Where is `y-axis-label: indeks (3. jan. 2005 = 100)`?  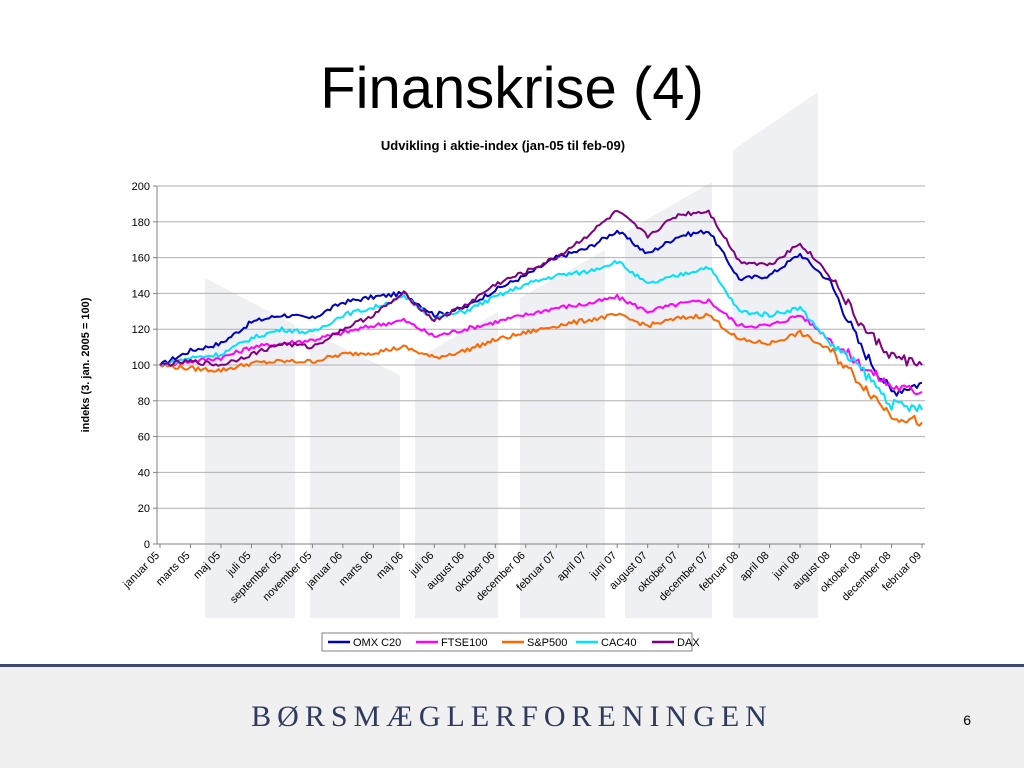
y-axis-label: indeks (3. jan. 2005 = 100) is located at coordinates (86, 364).